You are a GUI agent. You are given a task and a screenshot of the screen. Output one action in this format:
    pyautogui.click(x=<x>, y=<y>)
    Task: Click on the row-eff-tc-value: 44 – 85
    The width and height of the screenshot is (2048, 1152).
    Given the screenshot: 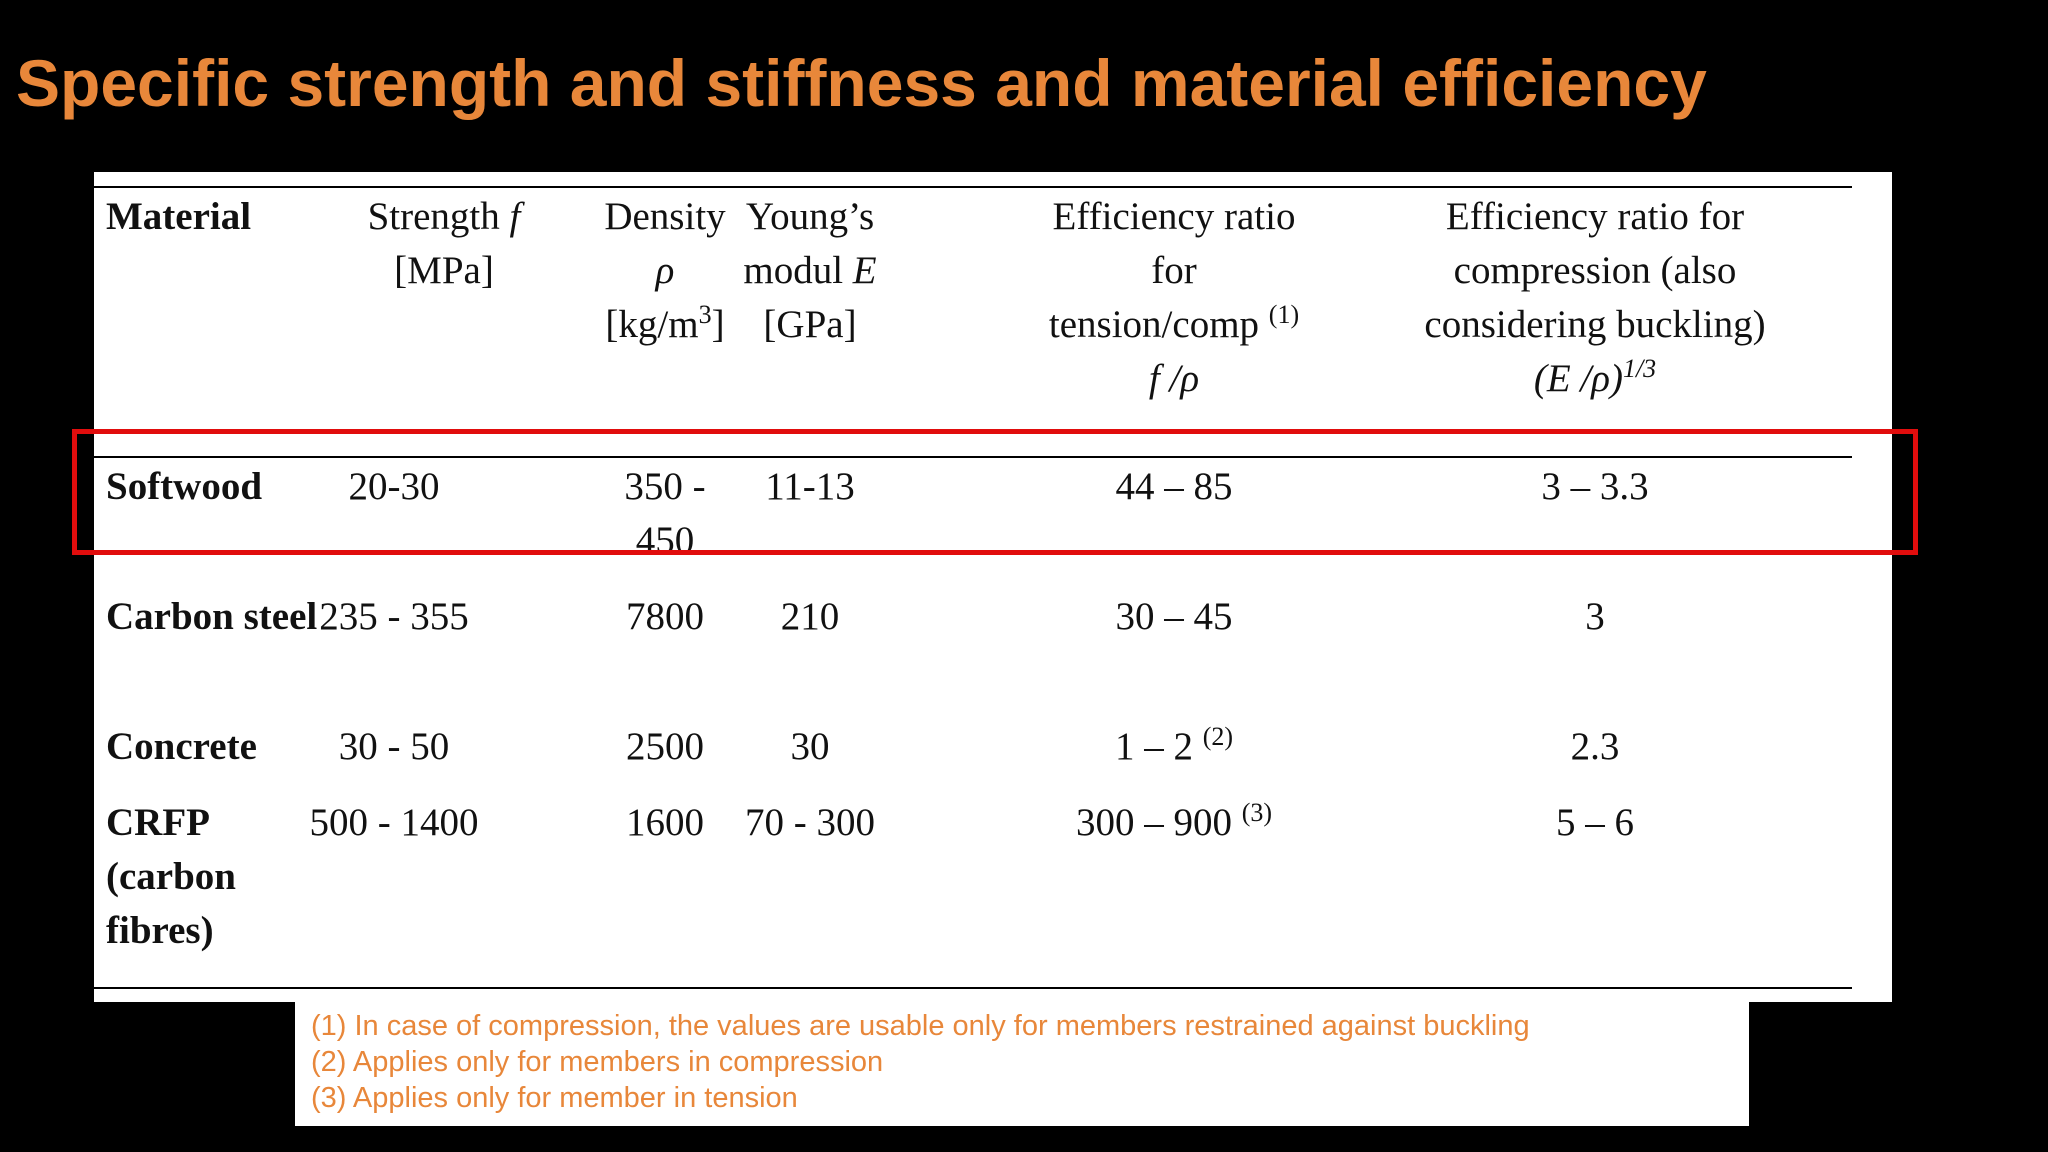 What is the action you would take?
    pyautogui.click(x=1174, y=486)
    